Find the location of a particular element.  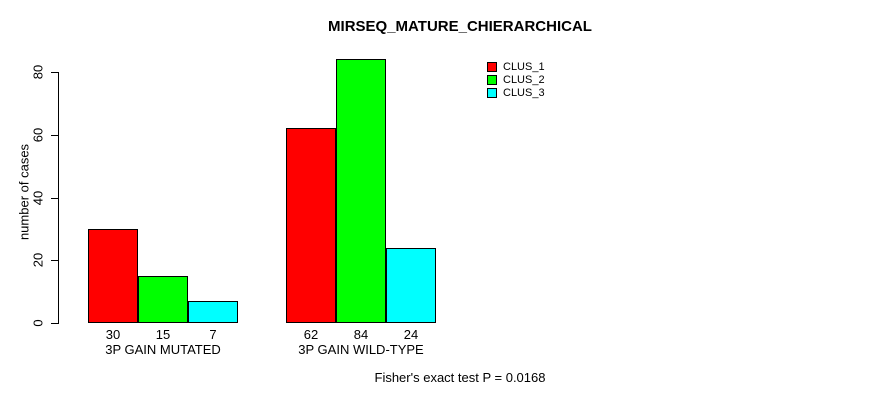

bar-value-label: 84 is located at coordinates (361, 334).